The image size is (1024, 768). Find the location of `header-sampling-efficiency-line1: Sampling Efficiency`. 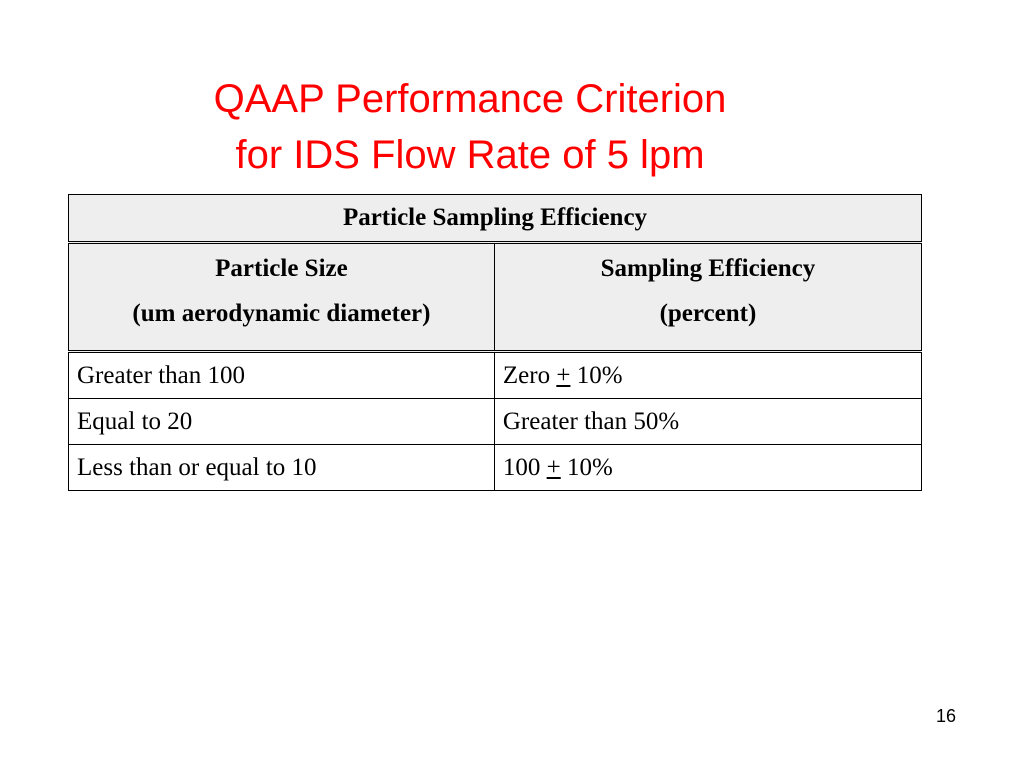

header-sampling-efficiency-line1: Sampling Efficiency is located at coordinates (708, 268).